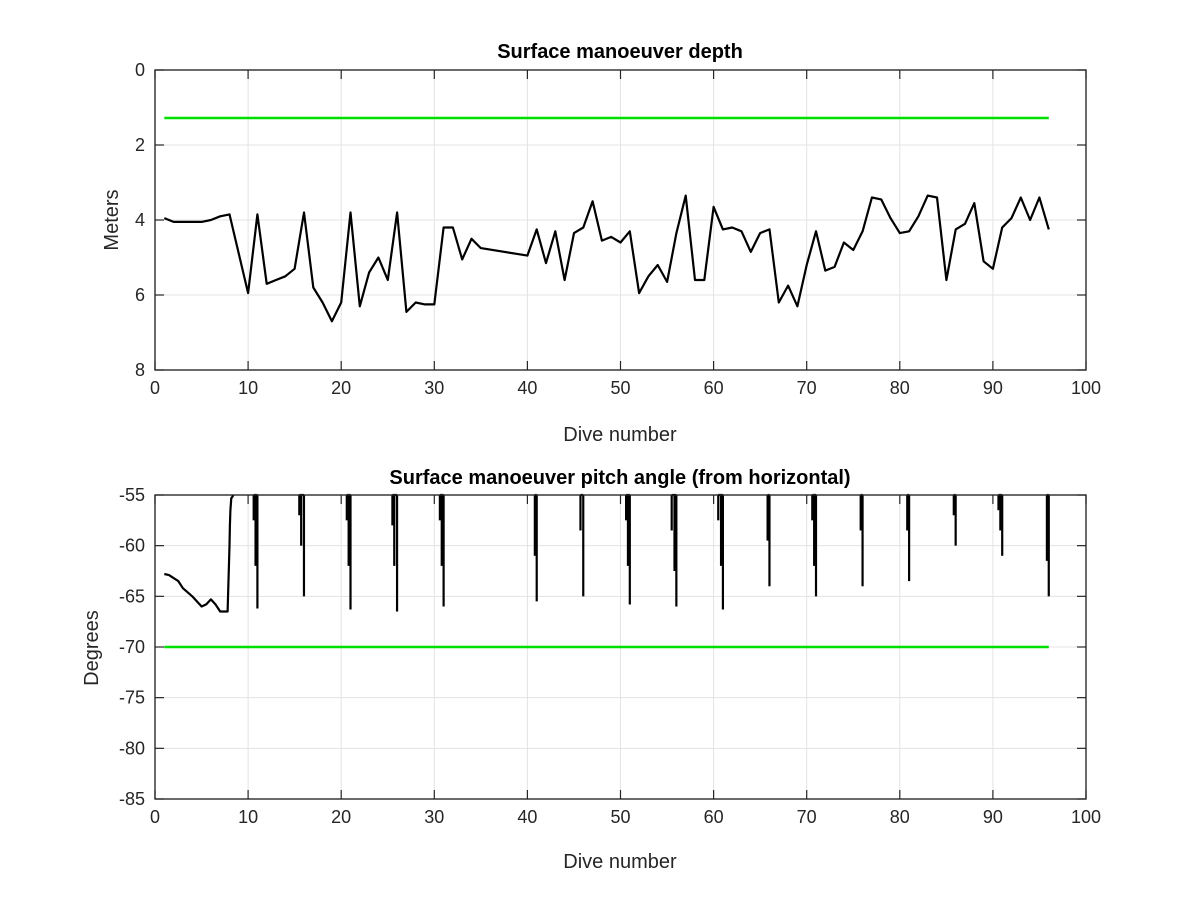 This screenshot has width=1200, height=900. I want to click on pitch-series-group, so click(607, 571).